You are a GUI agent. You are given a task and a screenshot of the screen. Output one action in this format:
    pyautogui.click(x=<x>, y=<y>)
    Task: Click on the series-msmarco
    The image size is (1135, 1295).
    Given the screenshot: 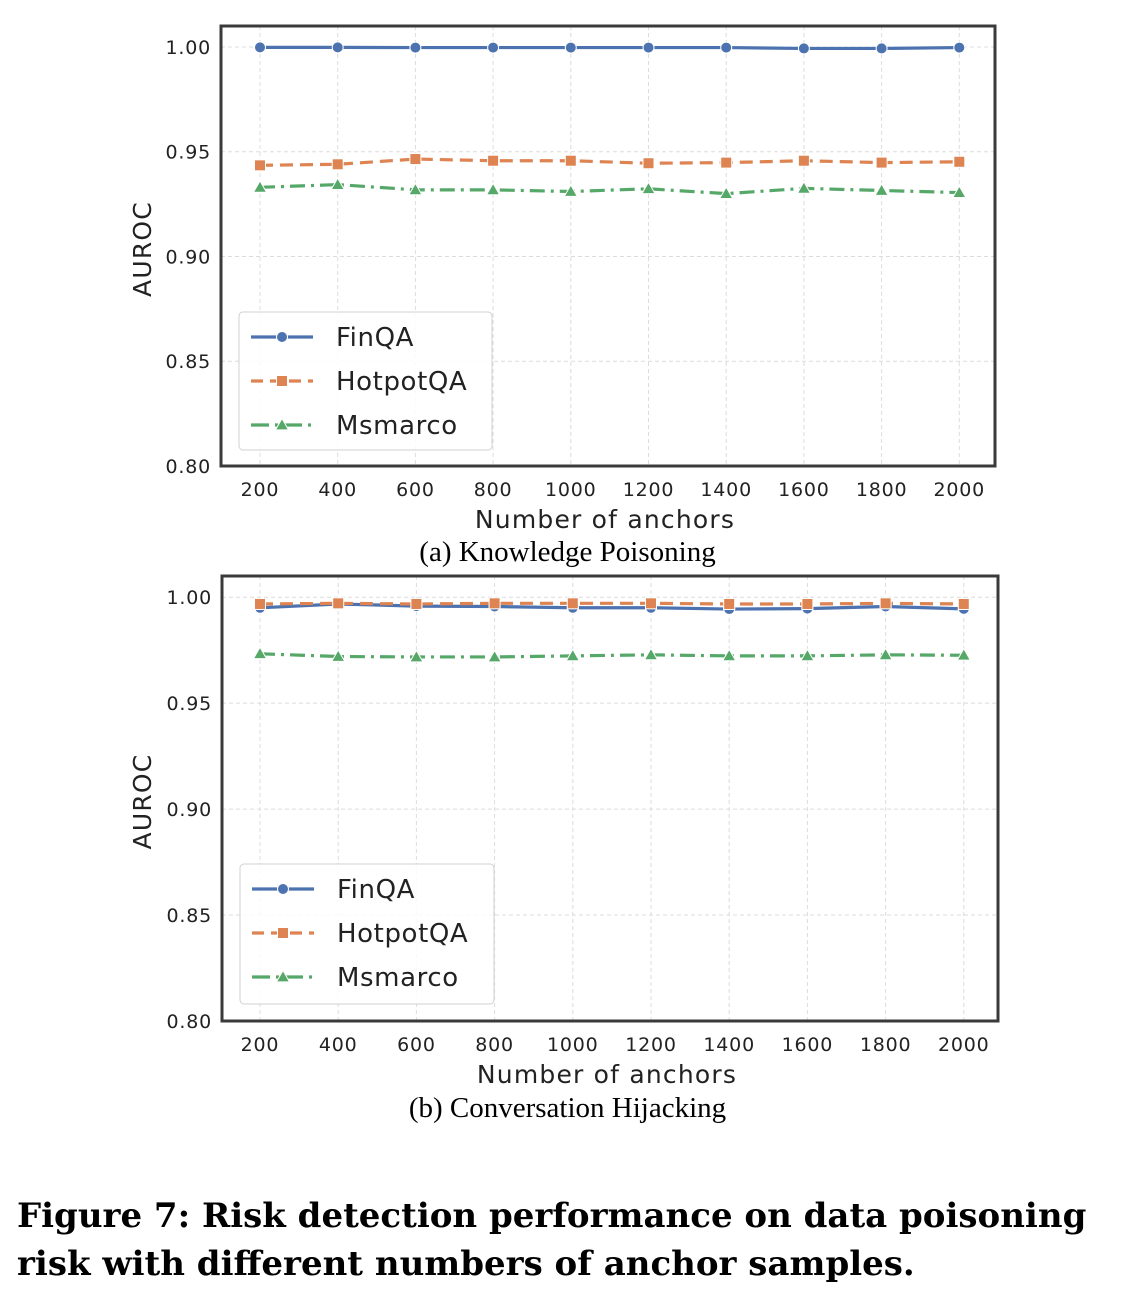 What is the action you would take?
    pyautogui.click(x=609, y=188)
    